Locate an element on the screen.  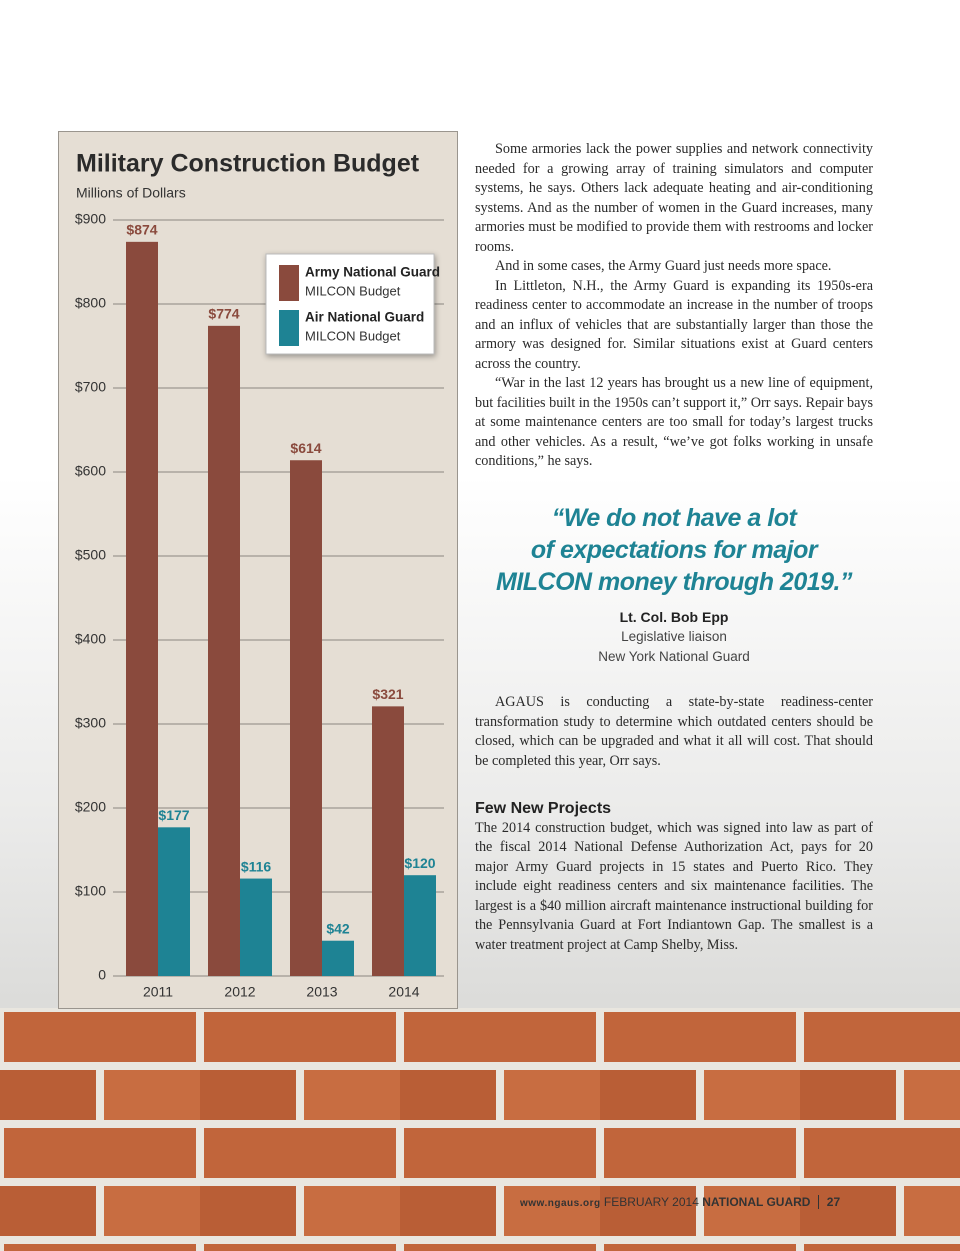
value-label: $774 is located at coordinates (223, 314).